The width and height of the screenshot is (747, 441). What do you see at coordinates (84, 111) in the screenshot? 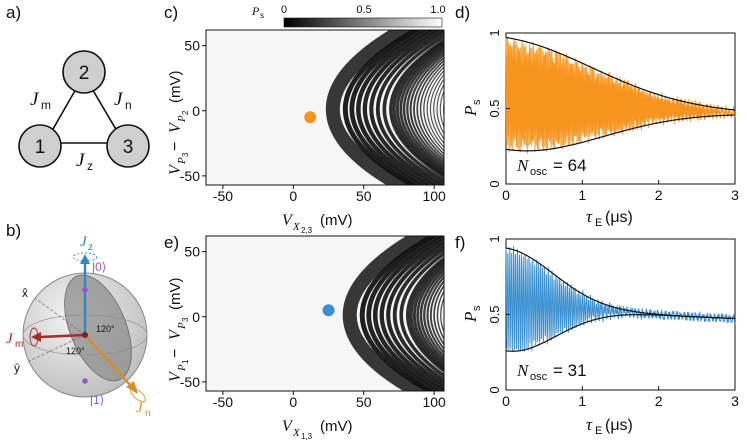
I see `triangle-diagram: 2 1 3 J m J n J z` at bounding box center [84, 111].